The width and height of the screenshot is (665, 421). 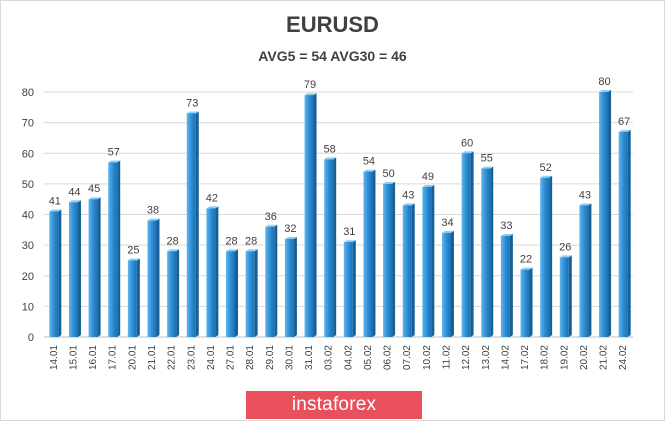 I want to click on data-label: 80, so click(x=604, y=82).